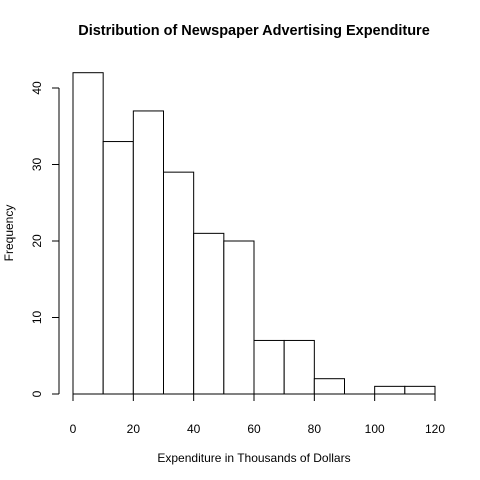 The width and height of the screenshot is (480, 480). What do you see at coordinates (37, 88) in the screenshot?
I see `y-tick-label: 40` at bounding box center [37, 88].